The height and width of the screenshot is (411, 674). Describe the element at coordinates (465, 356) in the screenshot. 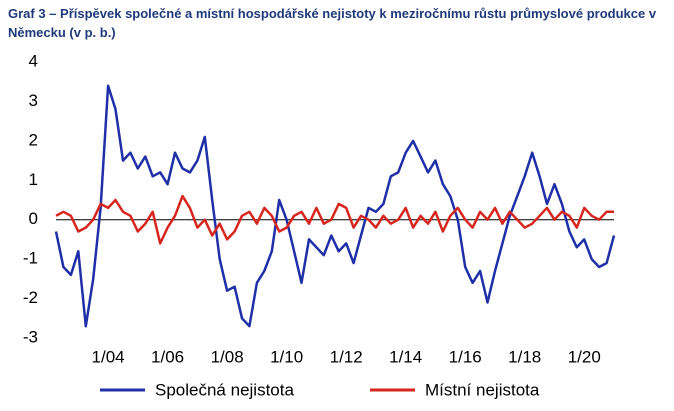

I see `x-tick-label: 1/16` at that location.